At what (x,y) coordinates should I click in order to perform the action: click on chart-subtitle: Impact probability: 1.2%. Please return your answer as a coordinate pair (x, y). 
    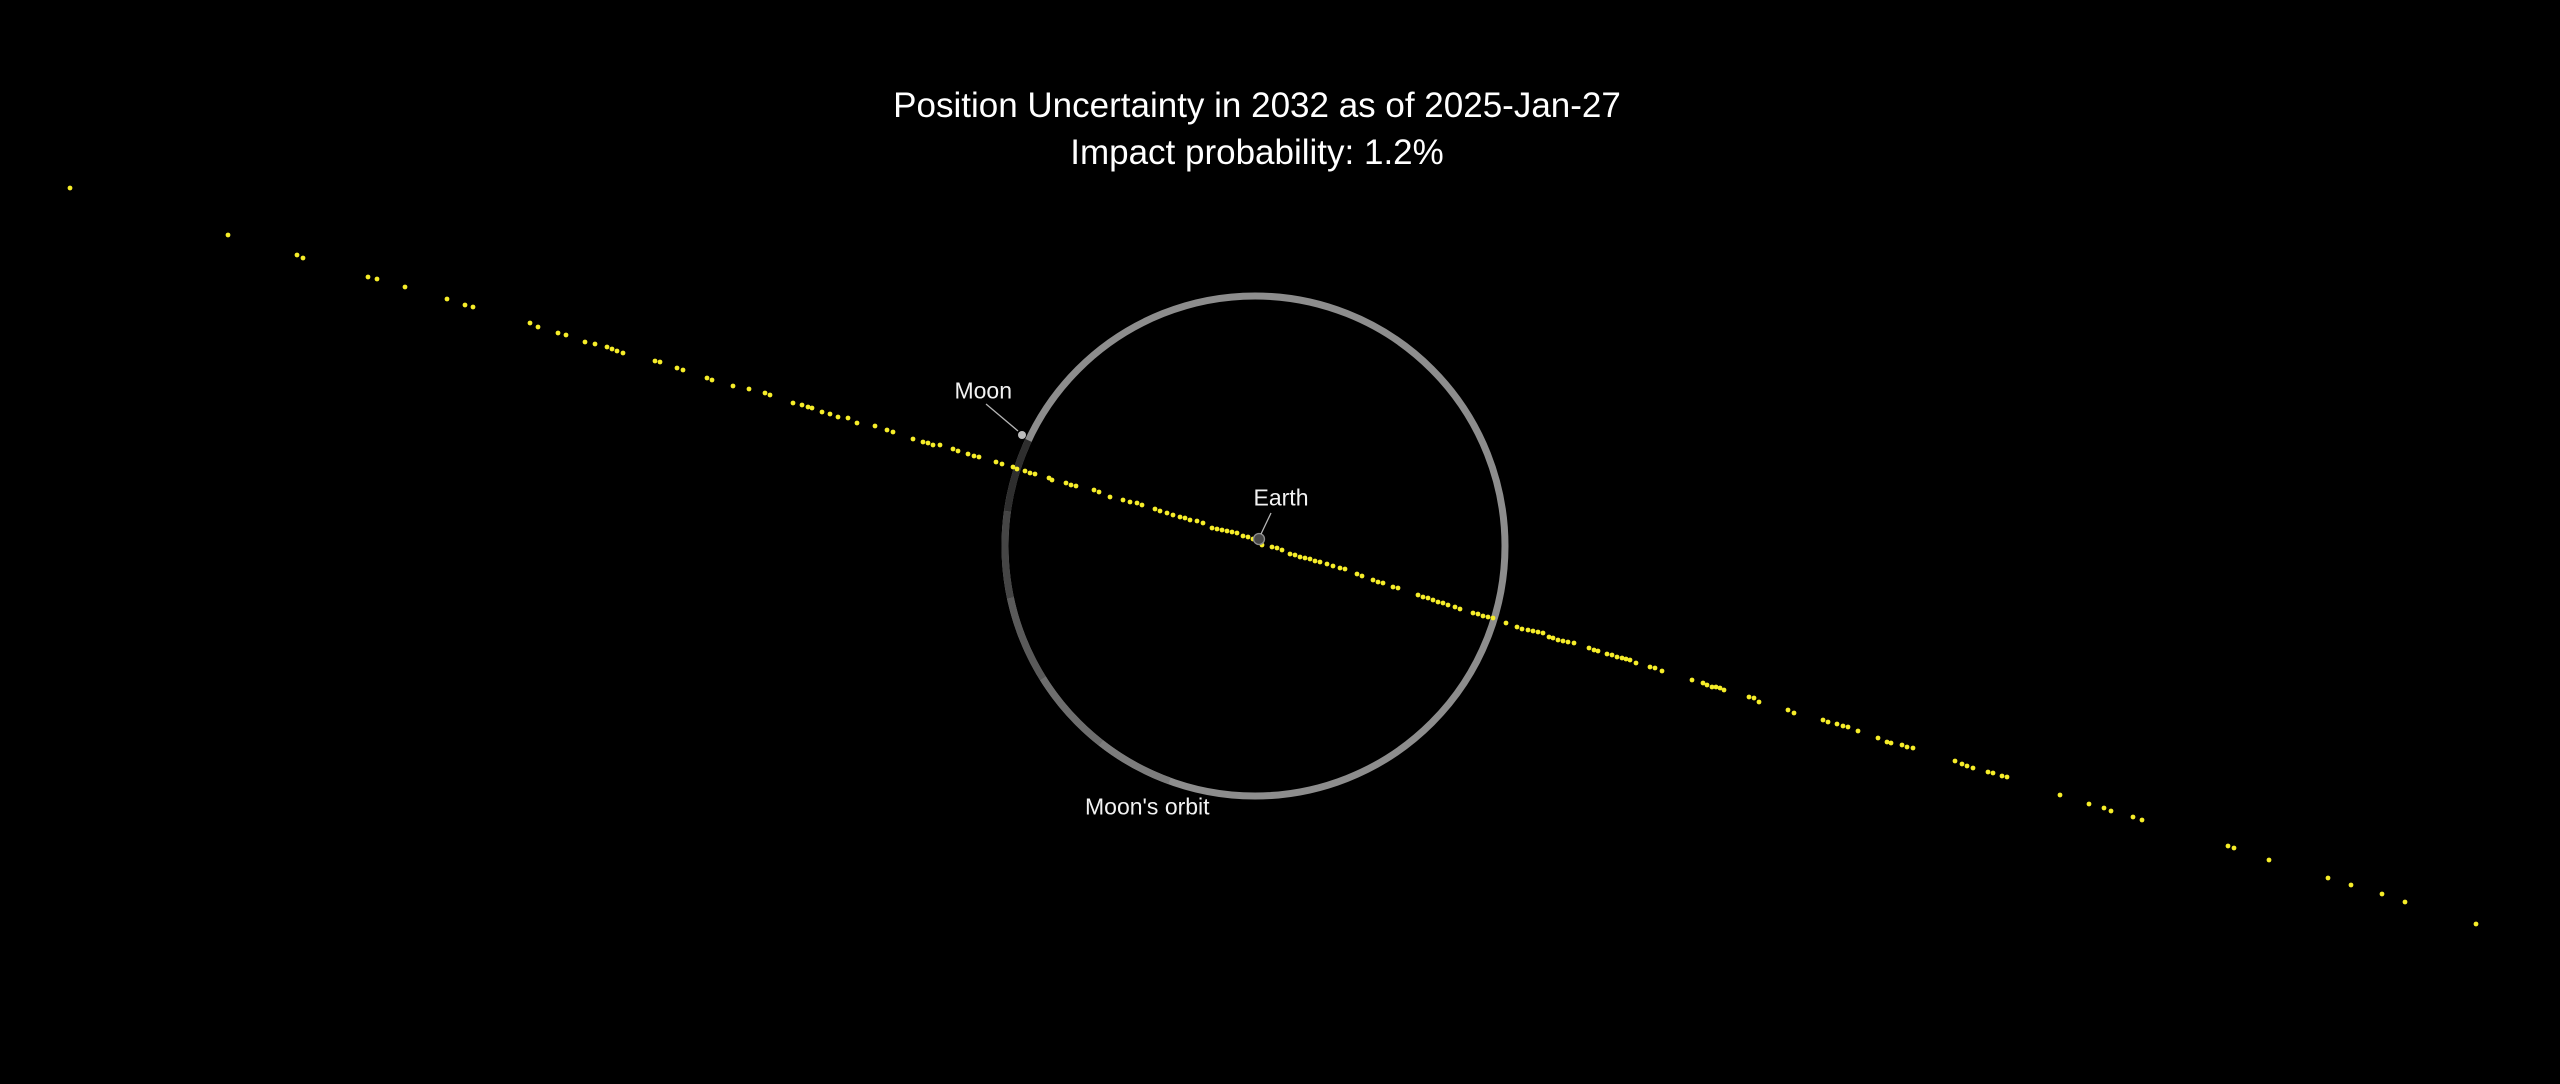
    Looking at the image, I should click on (1257, 152).